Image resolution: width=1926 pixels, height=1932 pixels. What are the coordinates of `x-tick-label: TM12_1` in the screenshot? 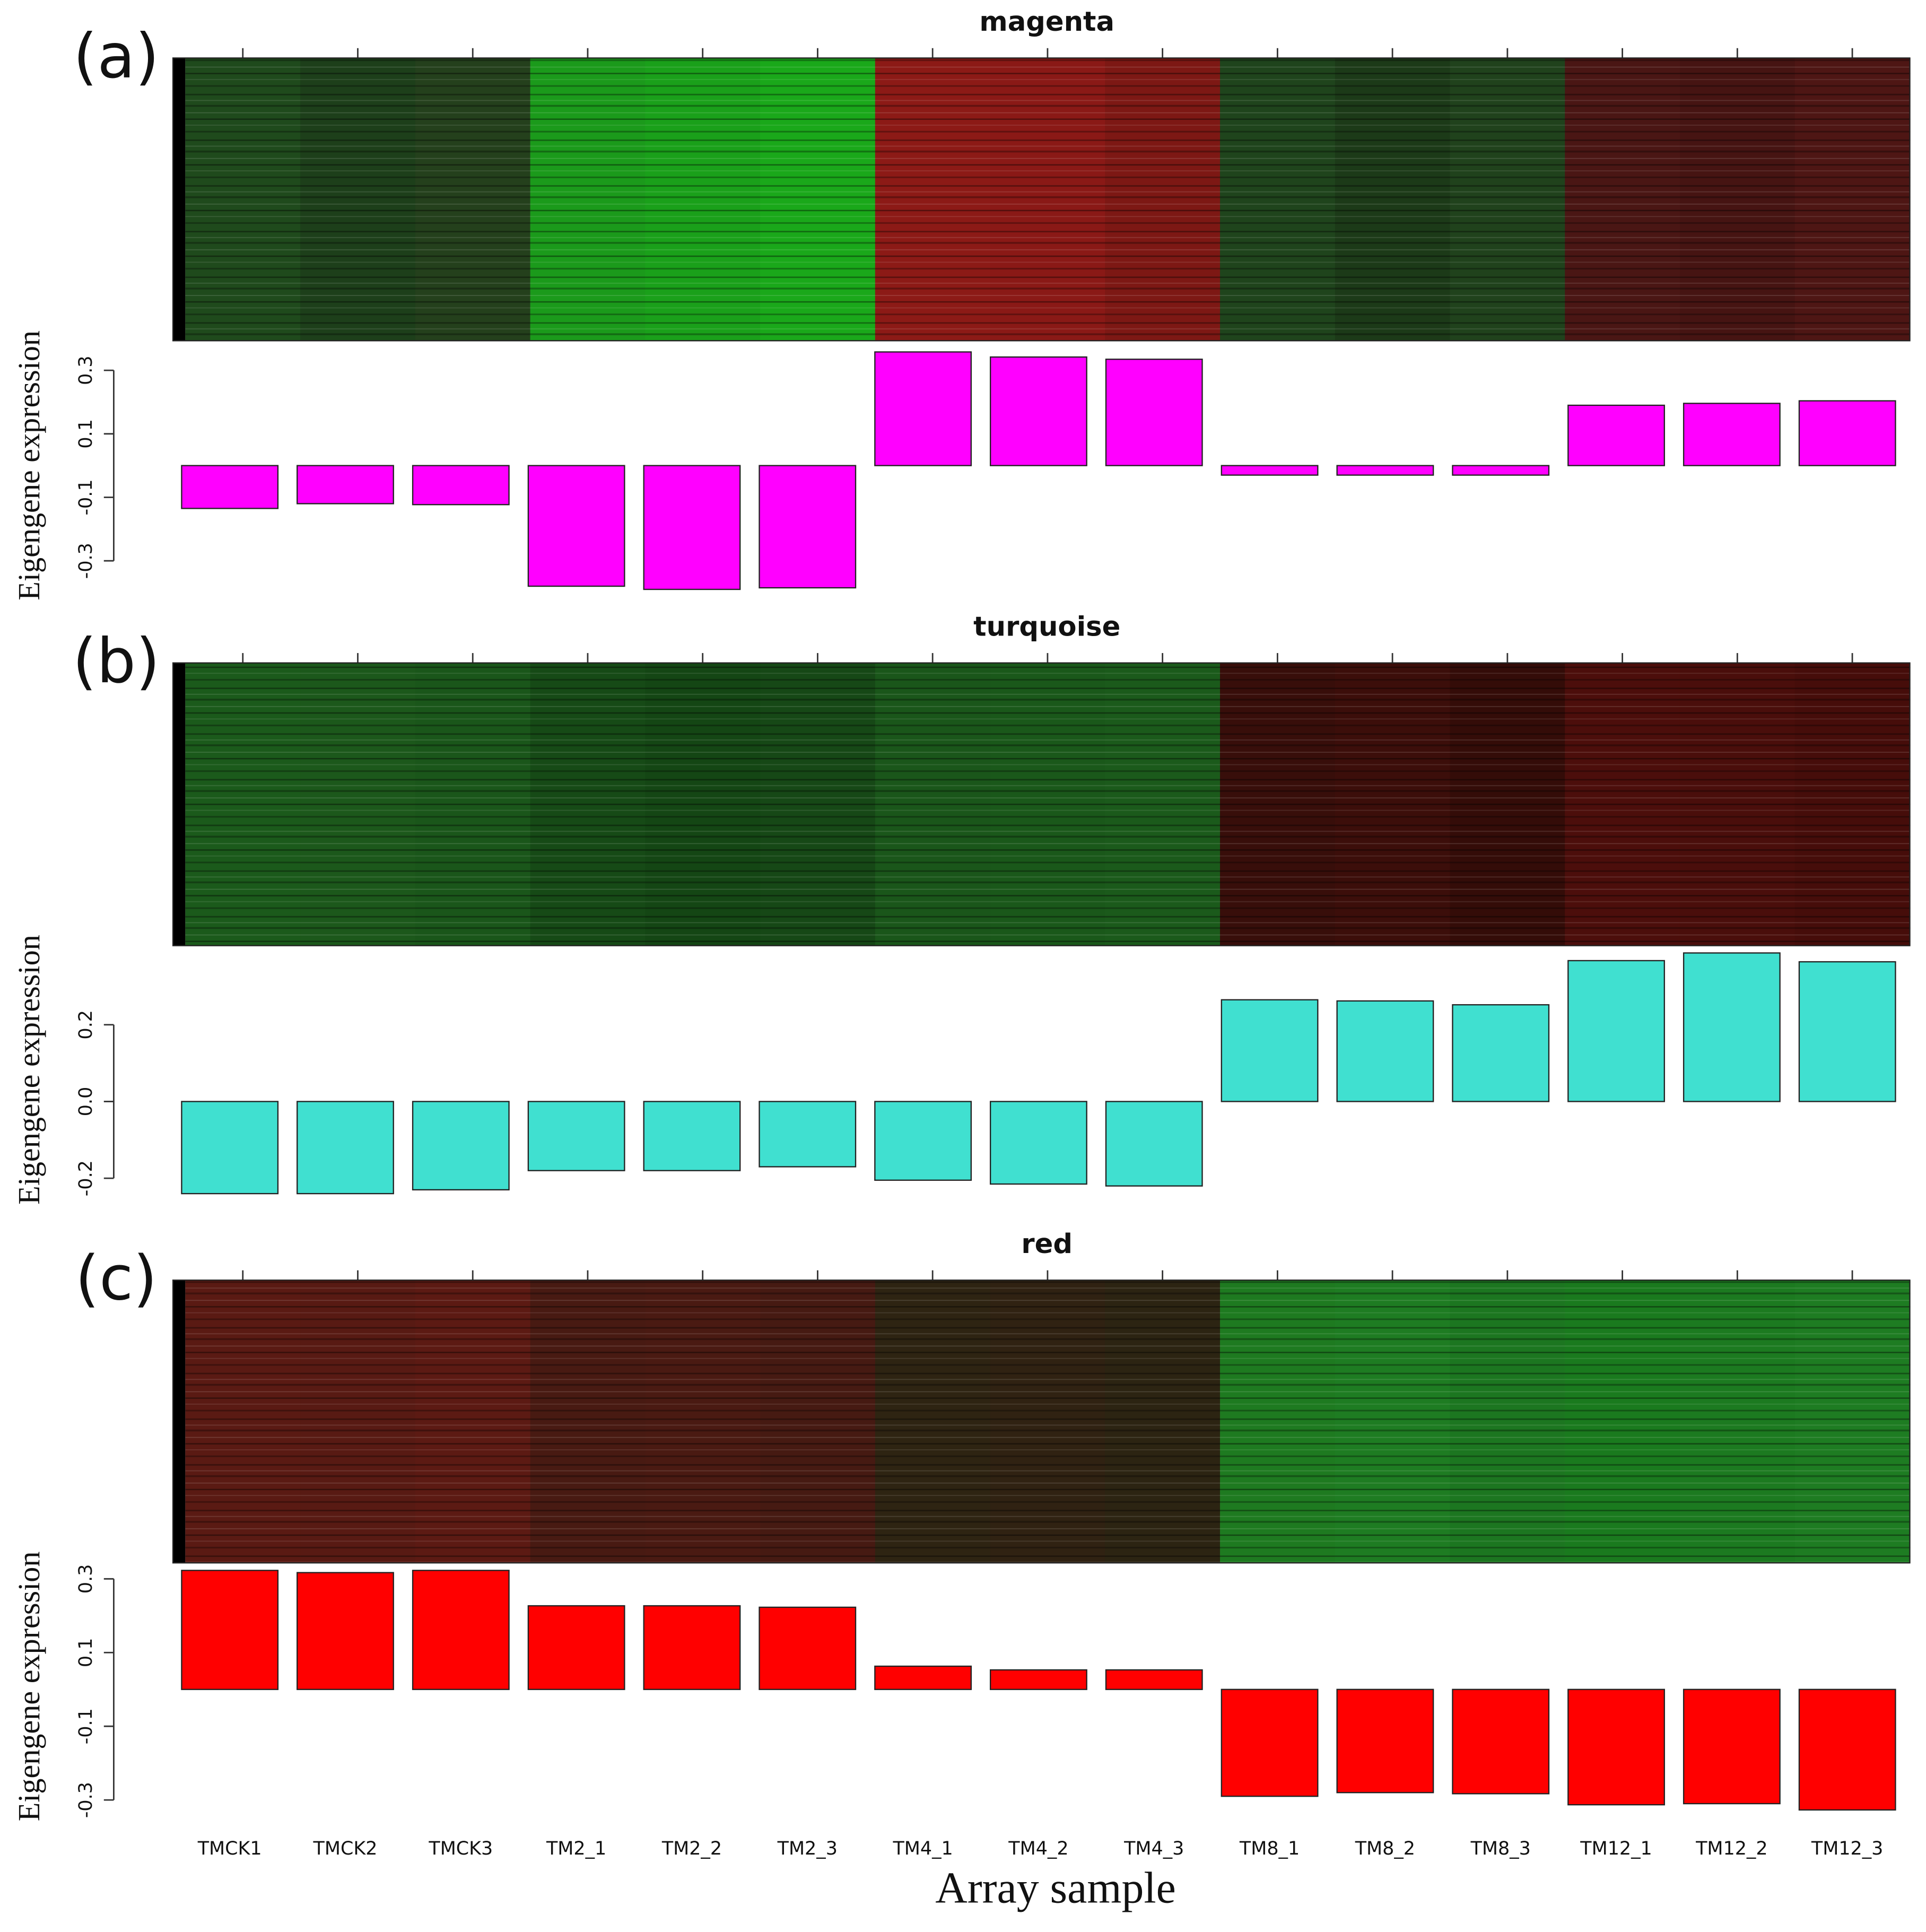 It's located at (1616, 1848).